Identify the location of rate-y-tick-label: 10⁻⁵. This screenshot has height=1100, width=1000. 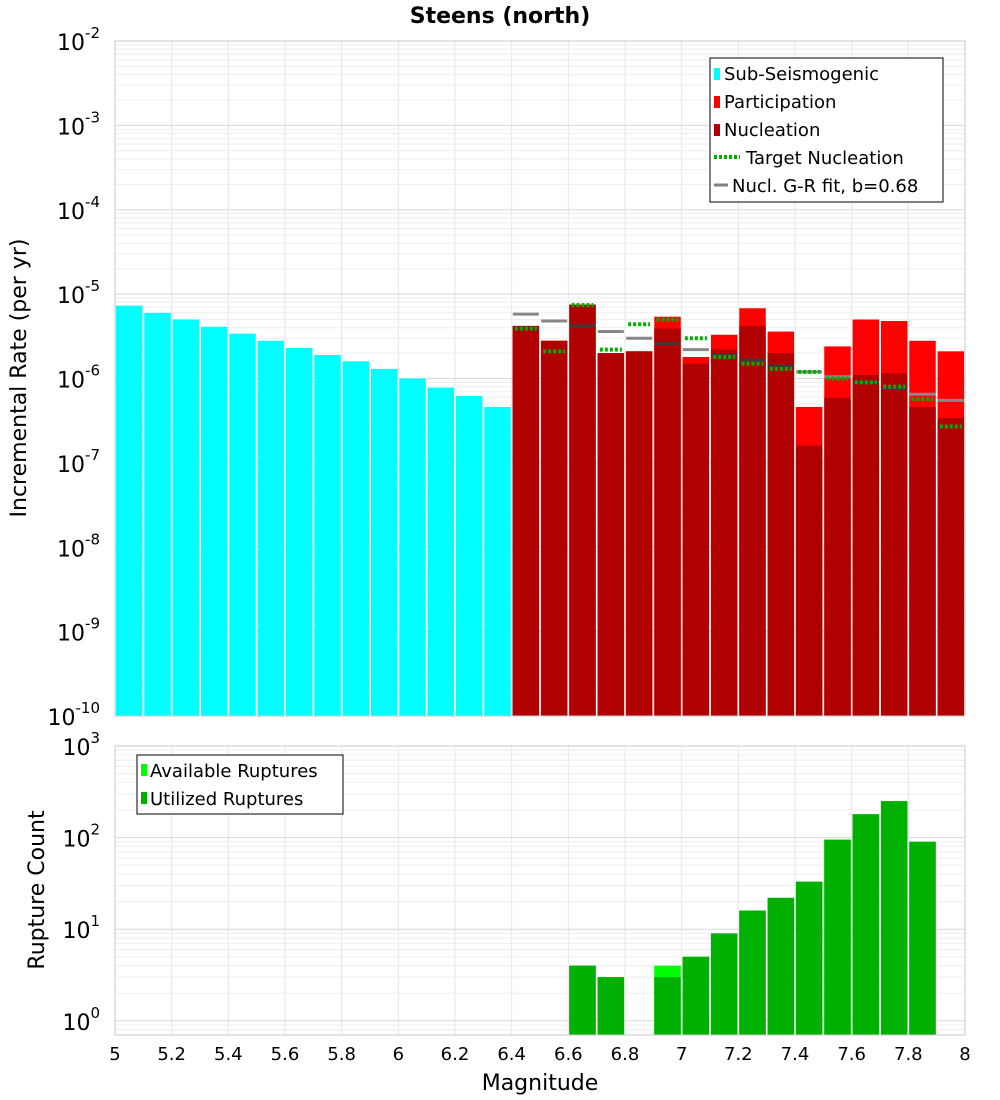
(78, 293).